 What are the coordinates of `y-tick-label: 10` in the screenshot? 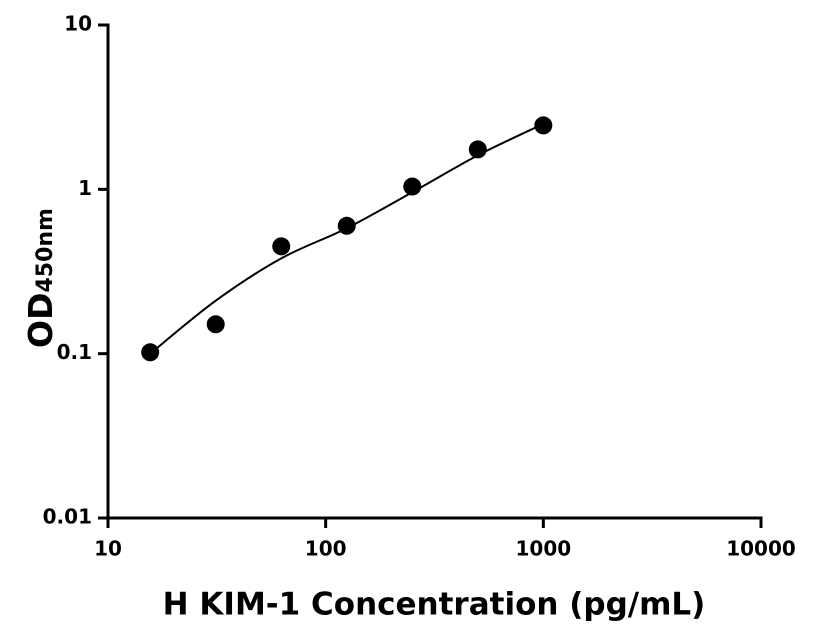 It's located at (78, 24).